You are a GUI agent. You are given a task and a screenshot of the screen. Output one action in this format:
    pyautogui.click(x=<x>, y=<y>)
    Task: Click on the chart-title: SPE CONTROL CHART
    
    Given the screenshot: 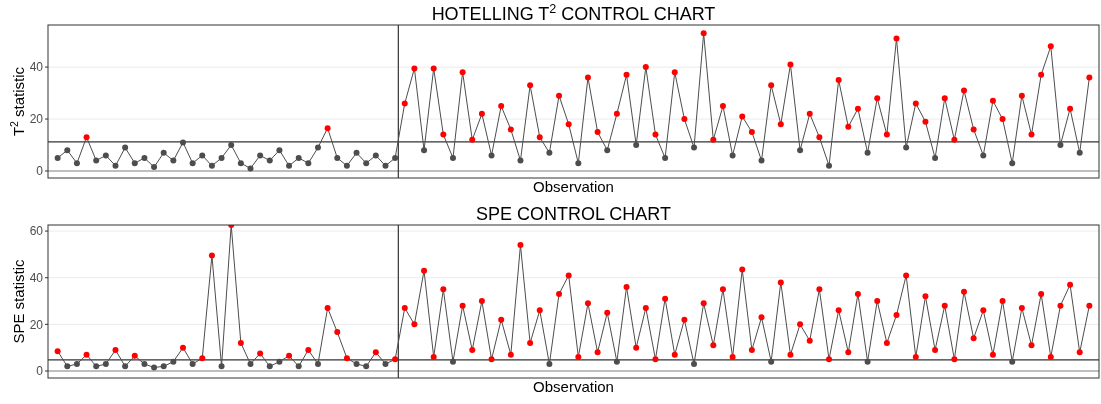 What is the action you would take?
    pyautogui.click(x=573, y=214)
    